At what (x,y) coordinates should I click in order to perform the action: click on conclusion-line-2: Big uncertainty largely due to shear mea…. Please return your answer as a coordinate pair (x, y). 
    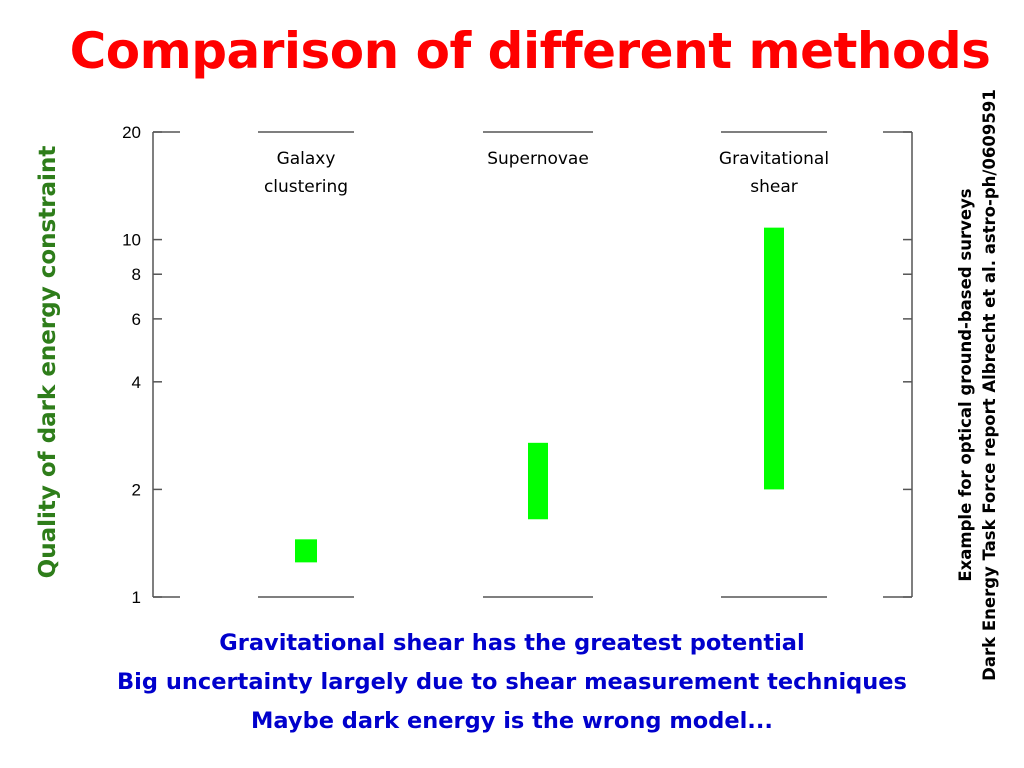
    Looking at the image, I should click on (512, 682).